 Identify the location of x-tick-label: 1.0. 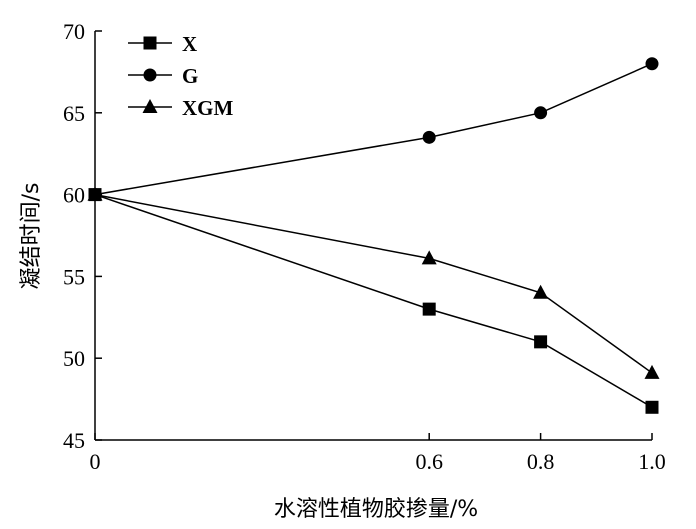
(652, 461).